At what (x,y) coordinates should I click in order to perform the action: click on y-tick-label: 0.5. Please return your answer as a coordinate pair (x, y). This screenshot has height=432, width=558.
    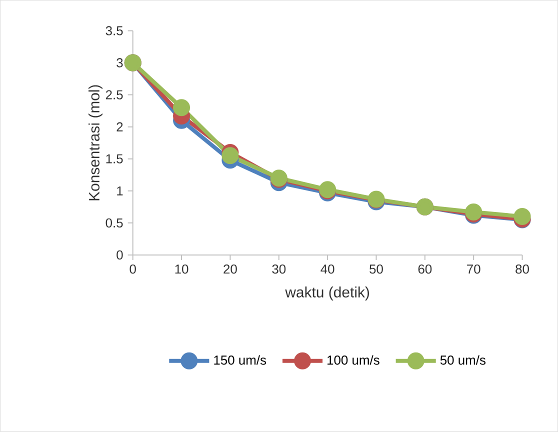
    Looking at the image, I should click on (114, 223).